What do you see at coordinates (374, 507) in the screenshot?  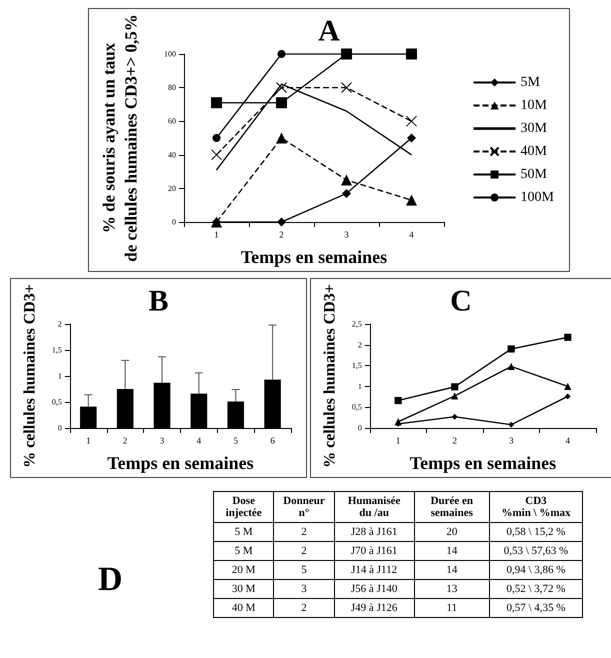 I see `category-label: Humanisée du /au` at bounding box center [374, 507].